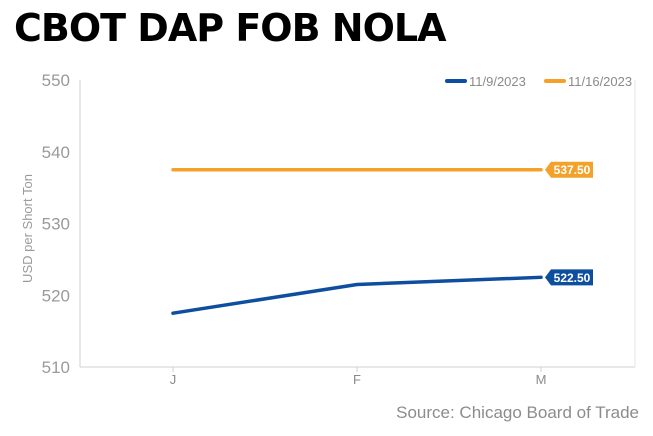 This screenshot has width=653, height=436. Describe the element at coordinates (600, 81) in the screenshot. I see `legend-label: 11/16/2023` at that location.